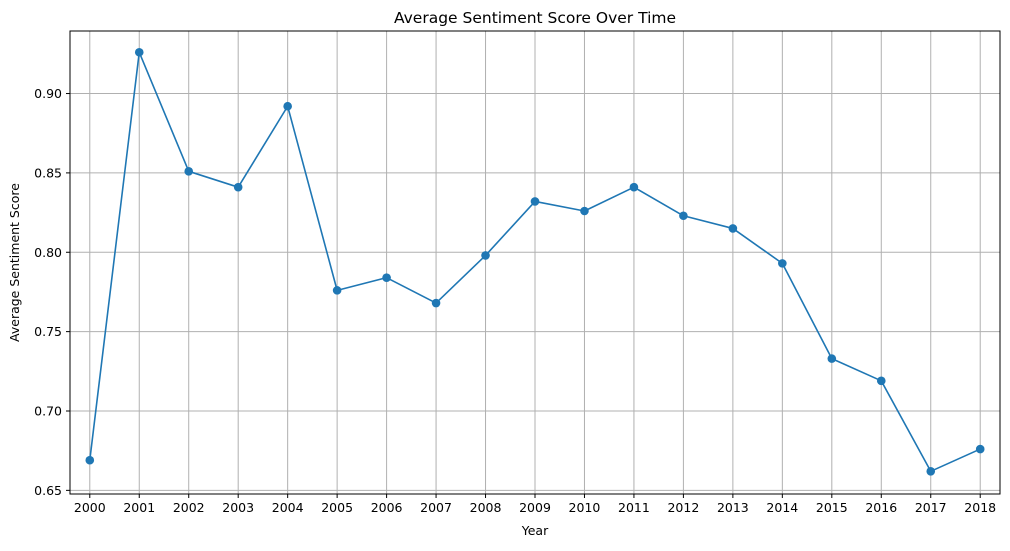  Describe the element at coordinates (782, 507) in the screenshot. I see `x-tick-label: 2014` at that location.